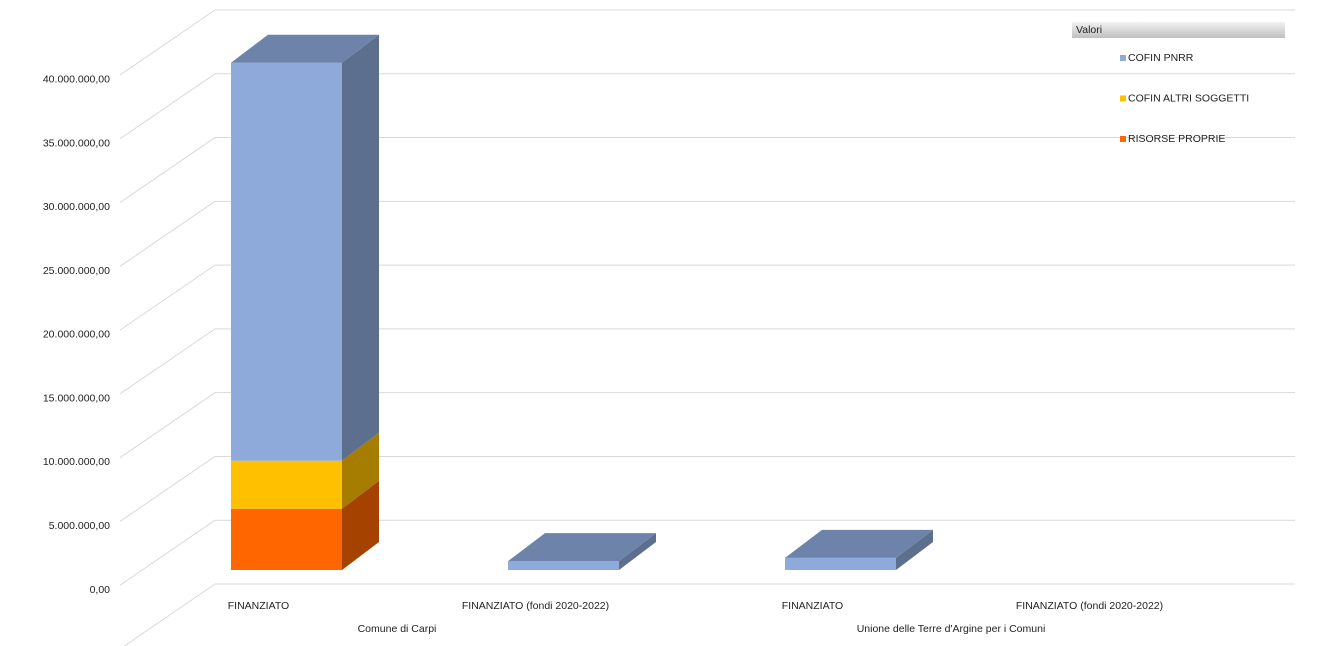 This screenshot has width=1337, height=646. I want to click on y-tick-label: 25.000.000,00, so click(76, 271).